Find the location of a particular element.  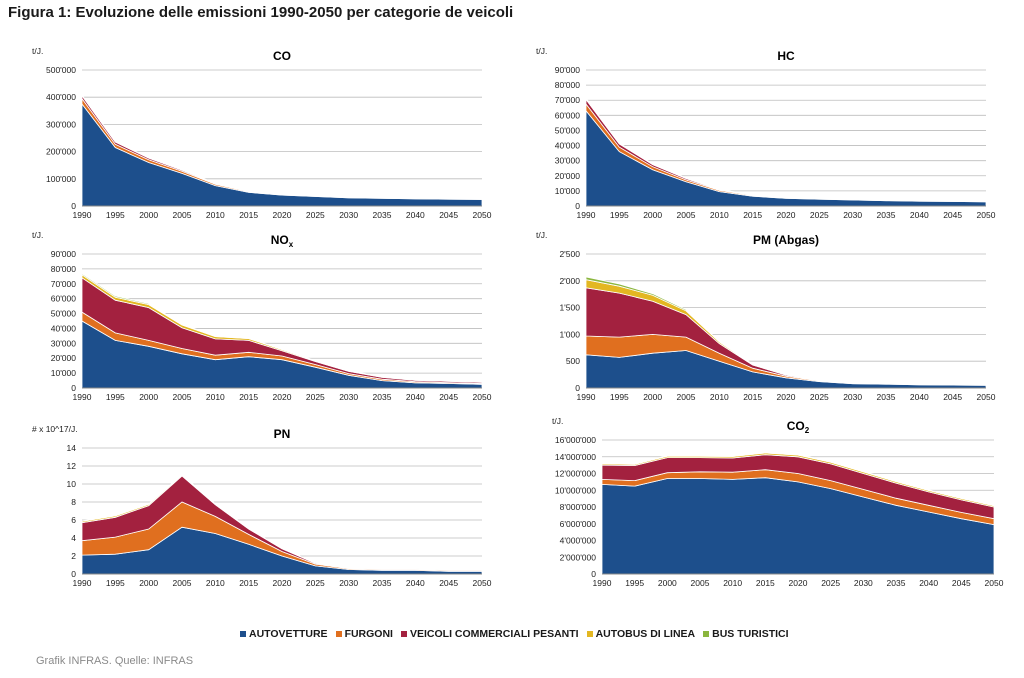

y-tick-label: 70'000 is located at coordinates (64, 284).